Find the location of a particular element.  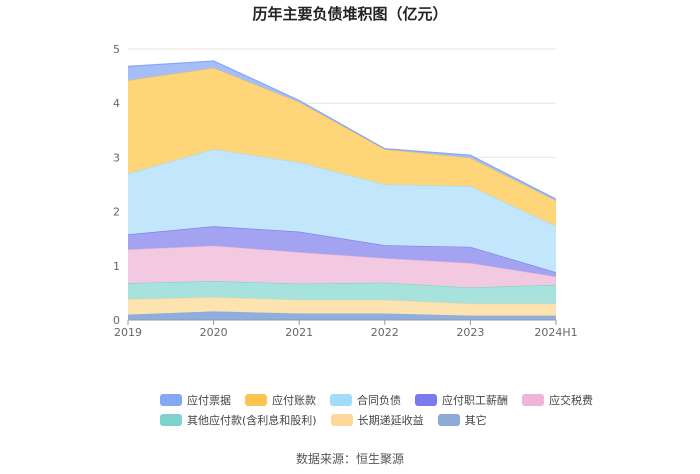

x-tick-label: 2023 is located at coordinates (470, 332).